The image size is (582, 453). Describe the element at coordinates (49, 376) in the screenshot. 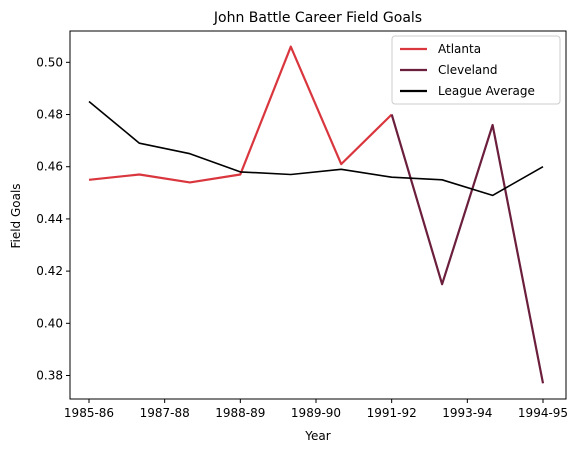

I see `y-tick-label: 0.38` at that location.